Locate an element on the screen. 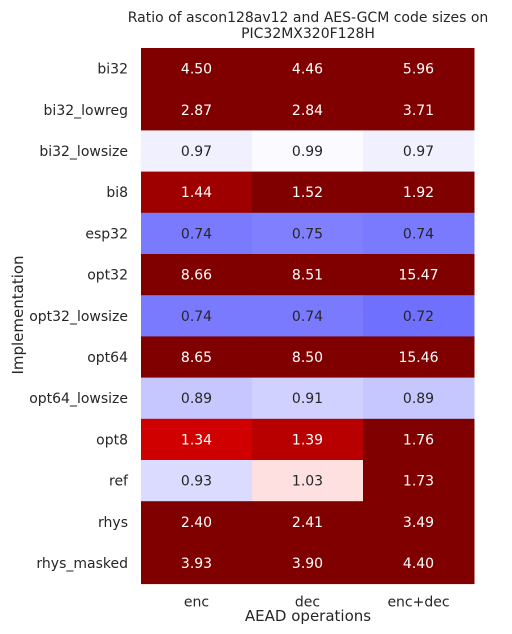  cell-value-label: 8.65 is located at coordinates (196, 358).